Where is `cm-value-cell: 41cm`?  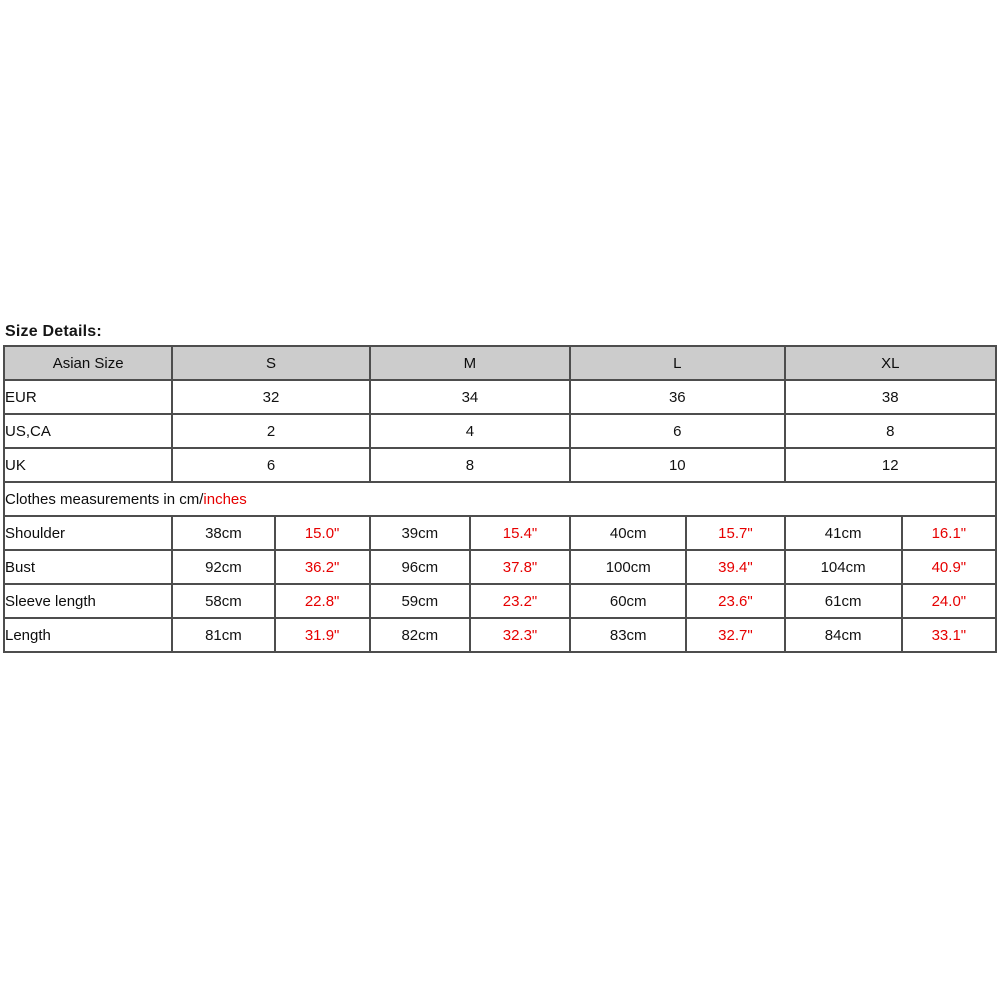 cm-value-cell: 41cm is located at coordinates (843, 533).